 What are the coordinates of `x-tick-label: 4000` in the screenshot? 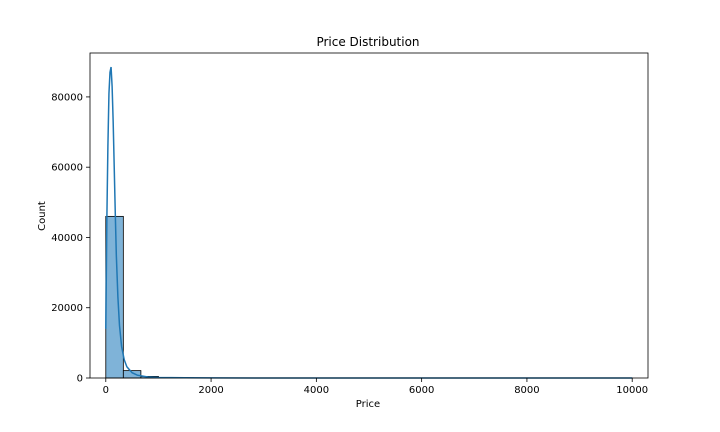 It's located at (316, 390).